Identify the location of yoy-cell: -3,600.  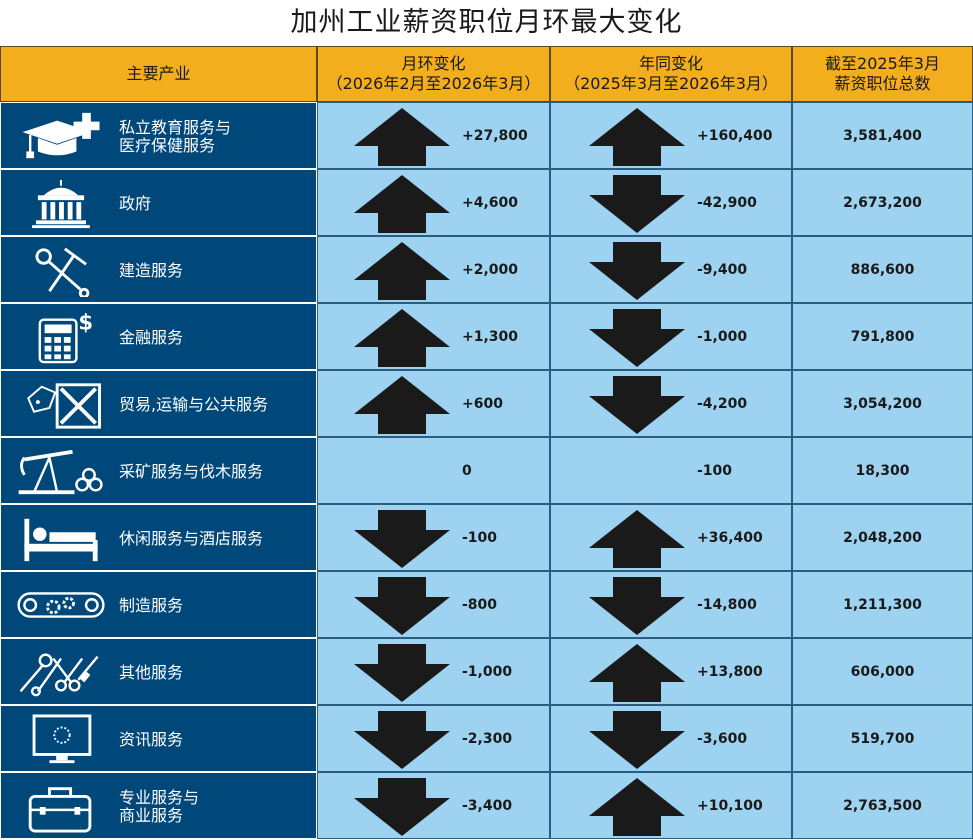
(671, 738).